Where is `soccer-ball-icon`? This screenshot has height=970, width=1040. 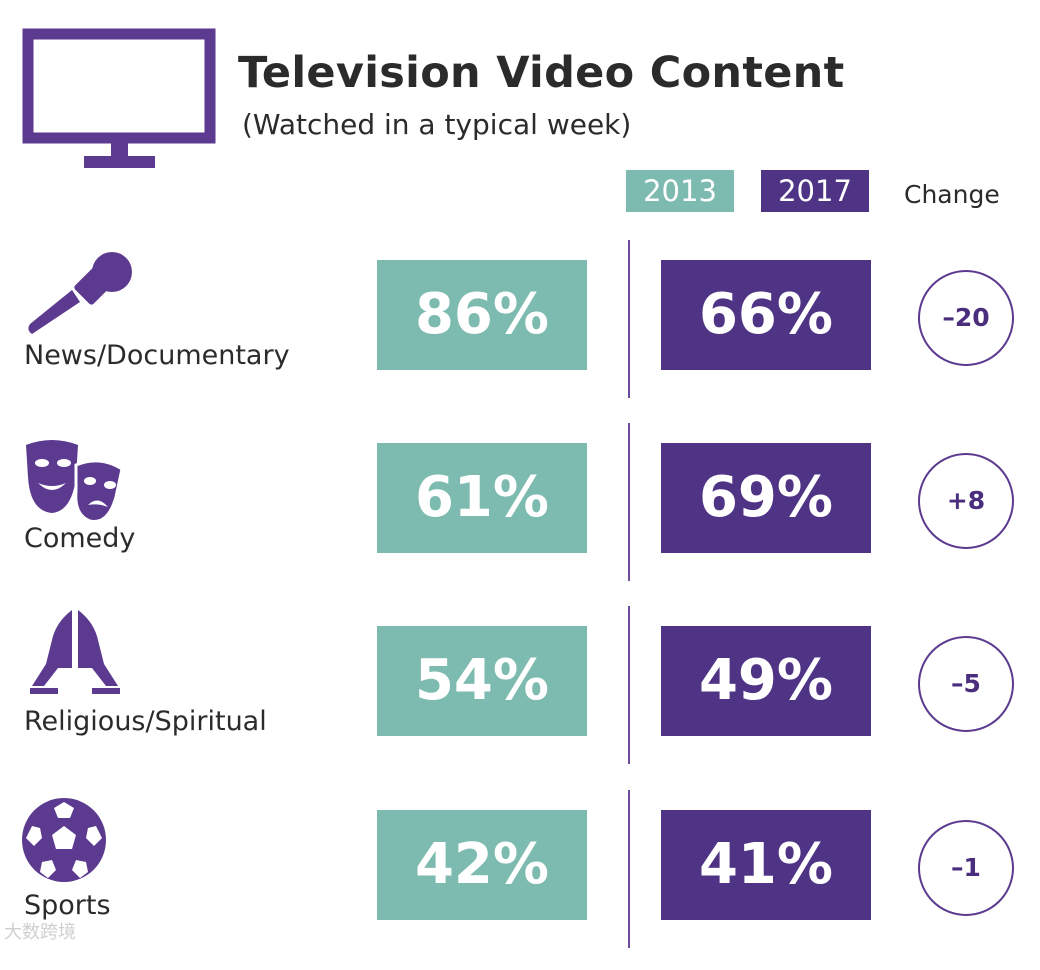 soccer-ball-icon is located at coordinates (64, 840).